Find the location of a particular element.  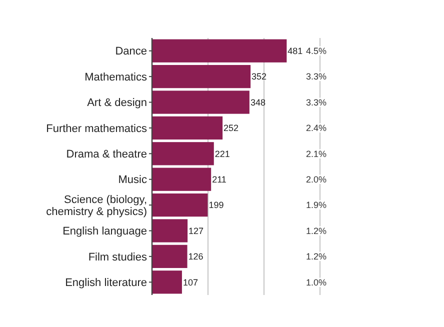

y-tick-label: Film studies is located at coordinates (118, 257).